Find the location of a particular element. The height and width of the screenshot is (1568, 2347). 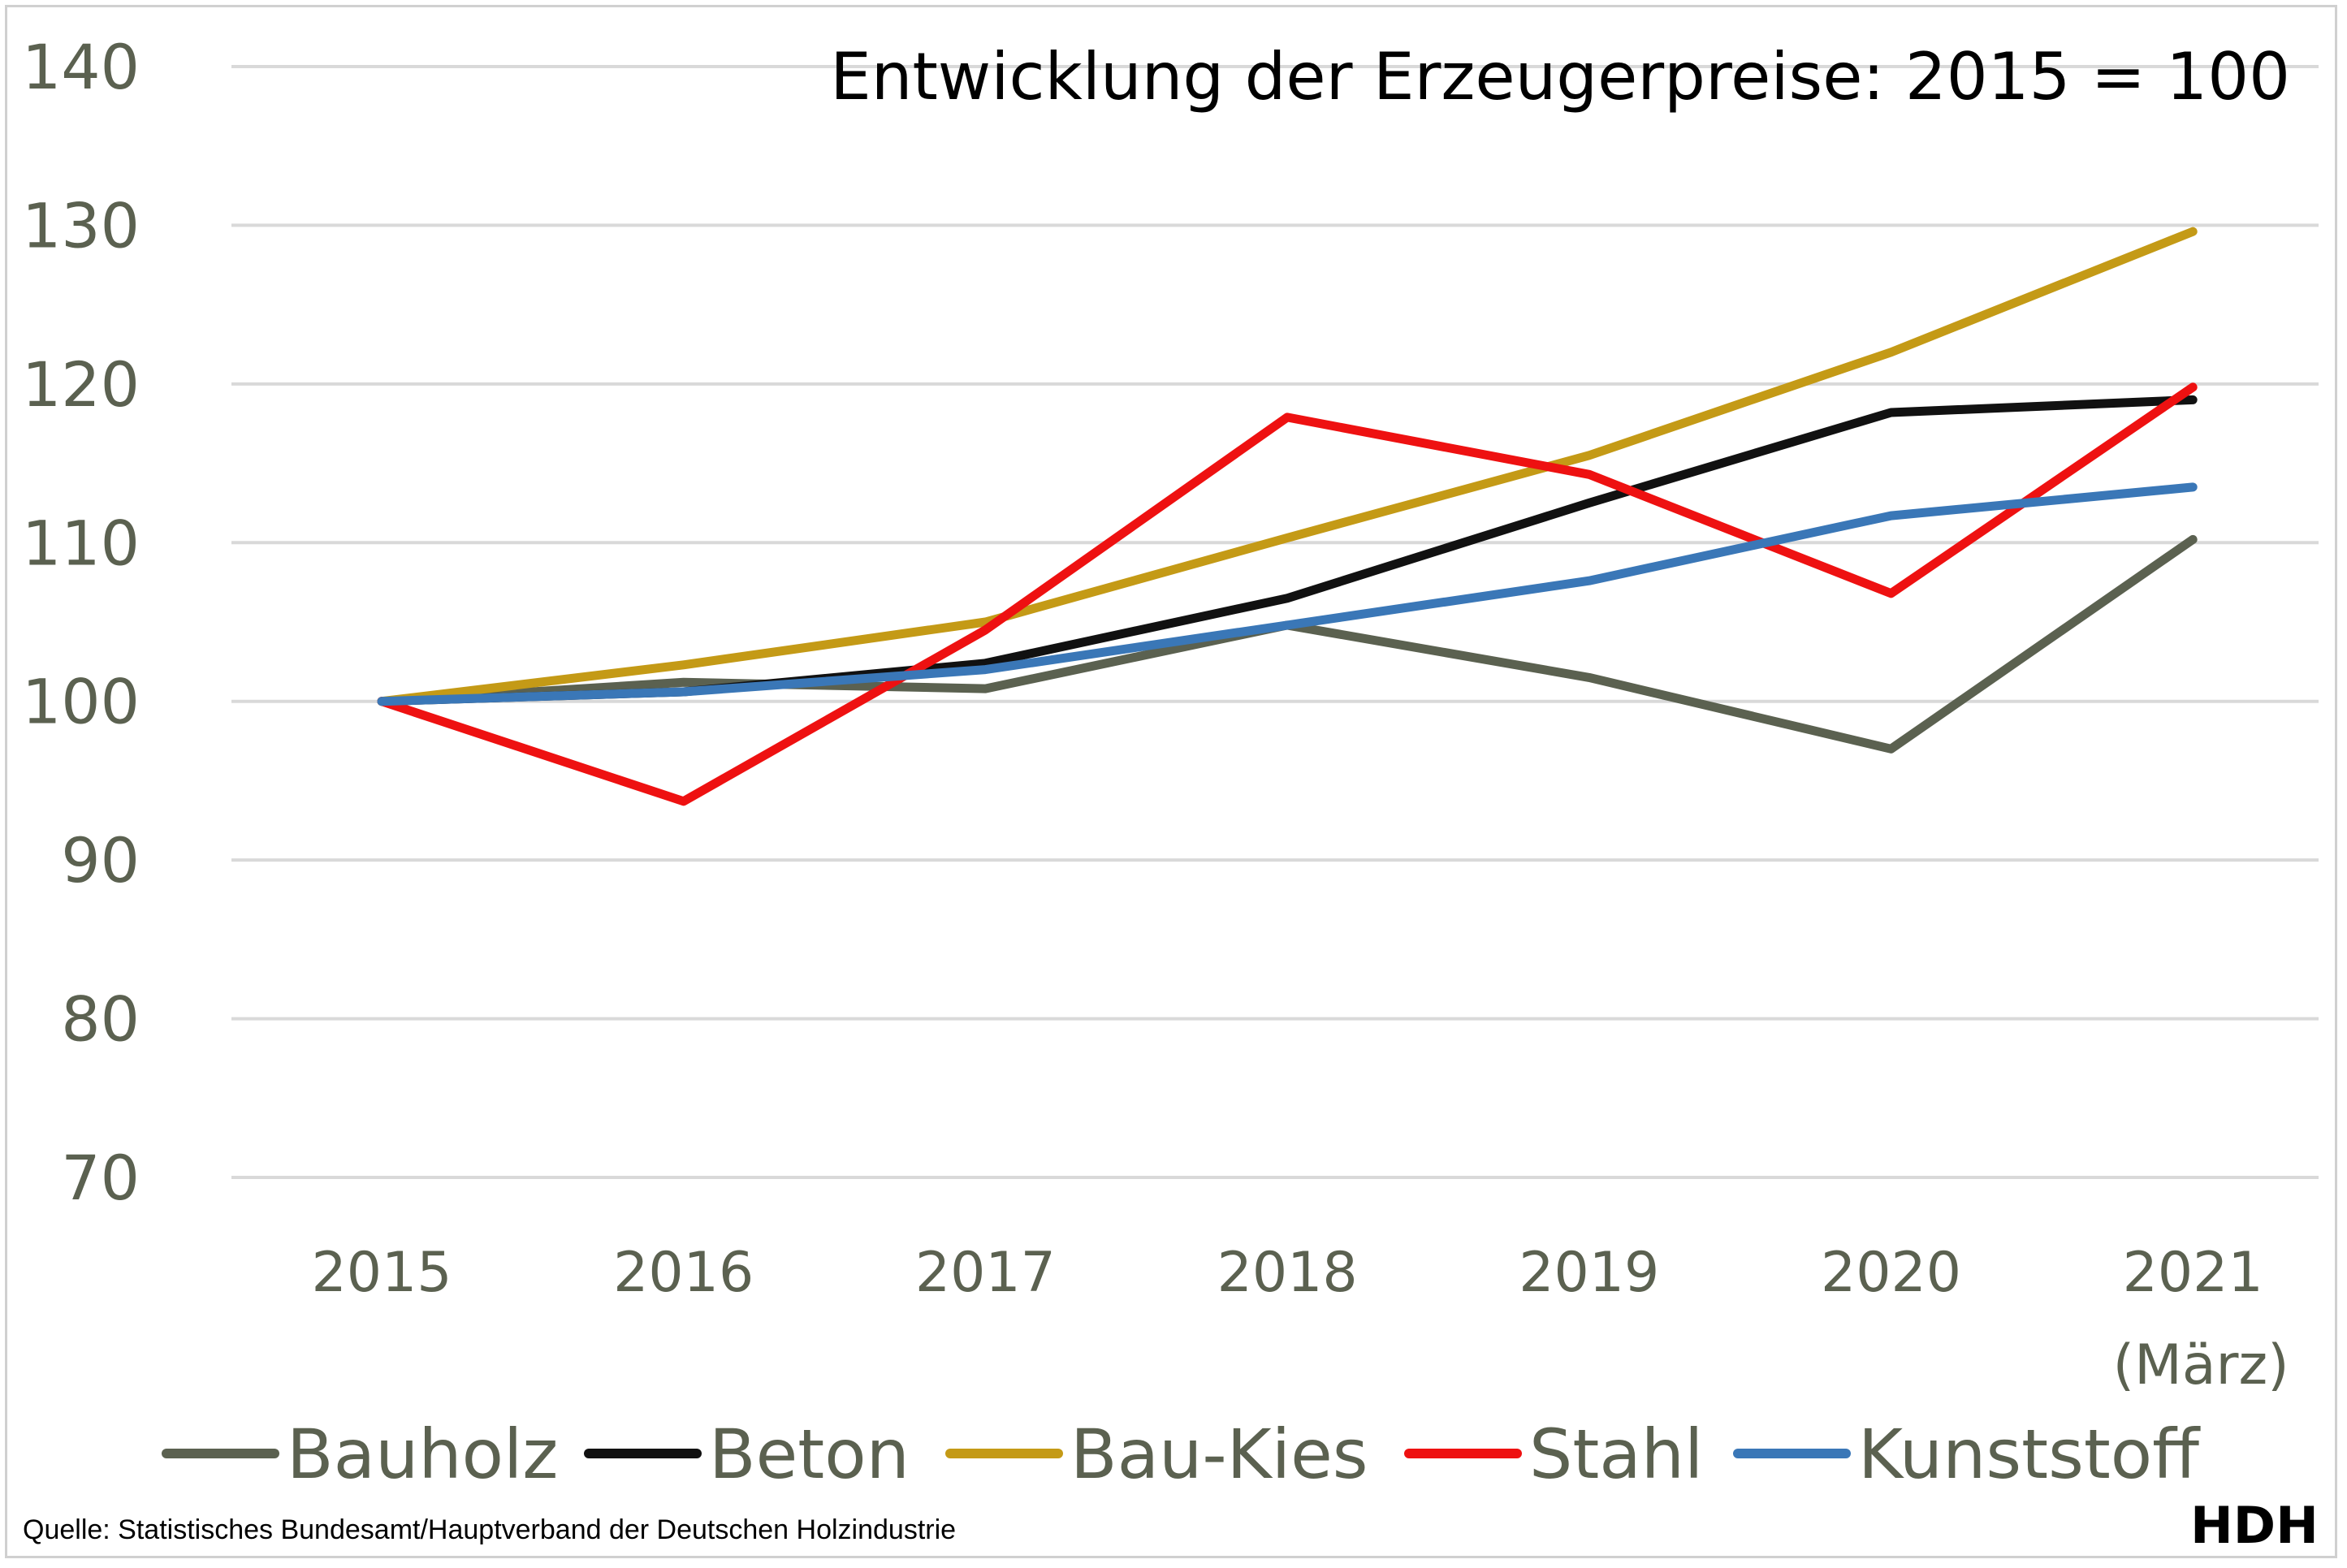

x-tick-label: 2019 is located at coordinates (1589, 1273).